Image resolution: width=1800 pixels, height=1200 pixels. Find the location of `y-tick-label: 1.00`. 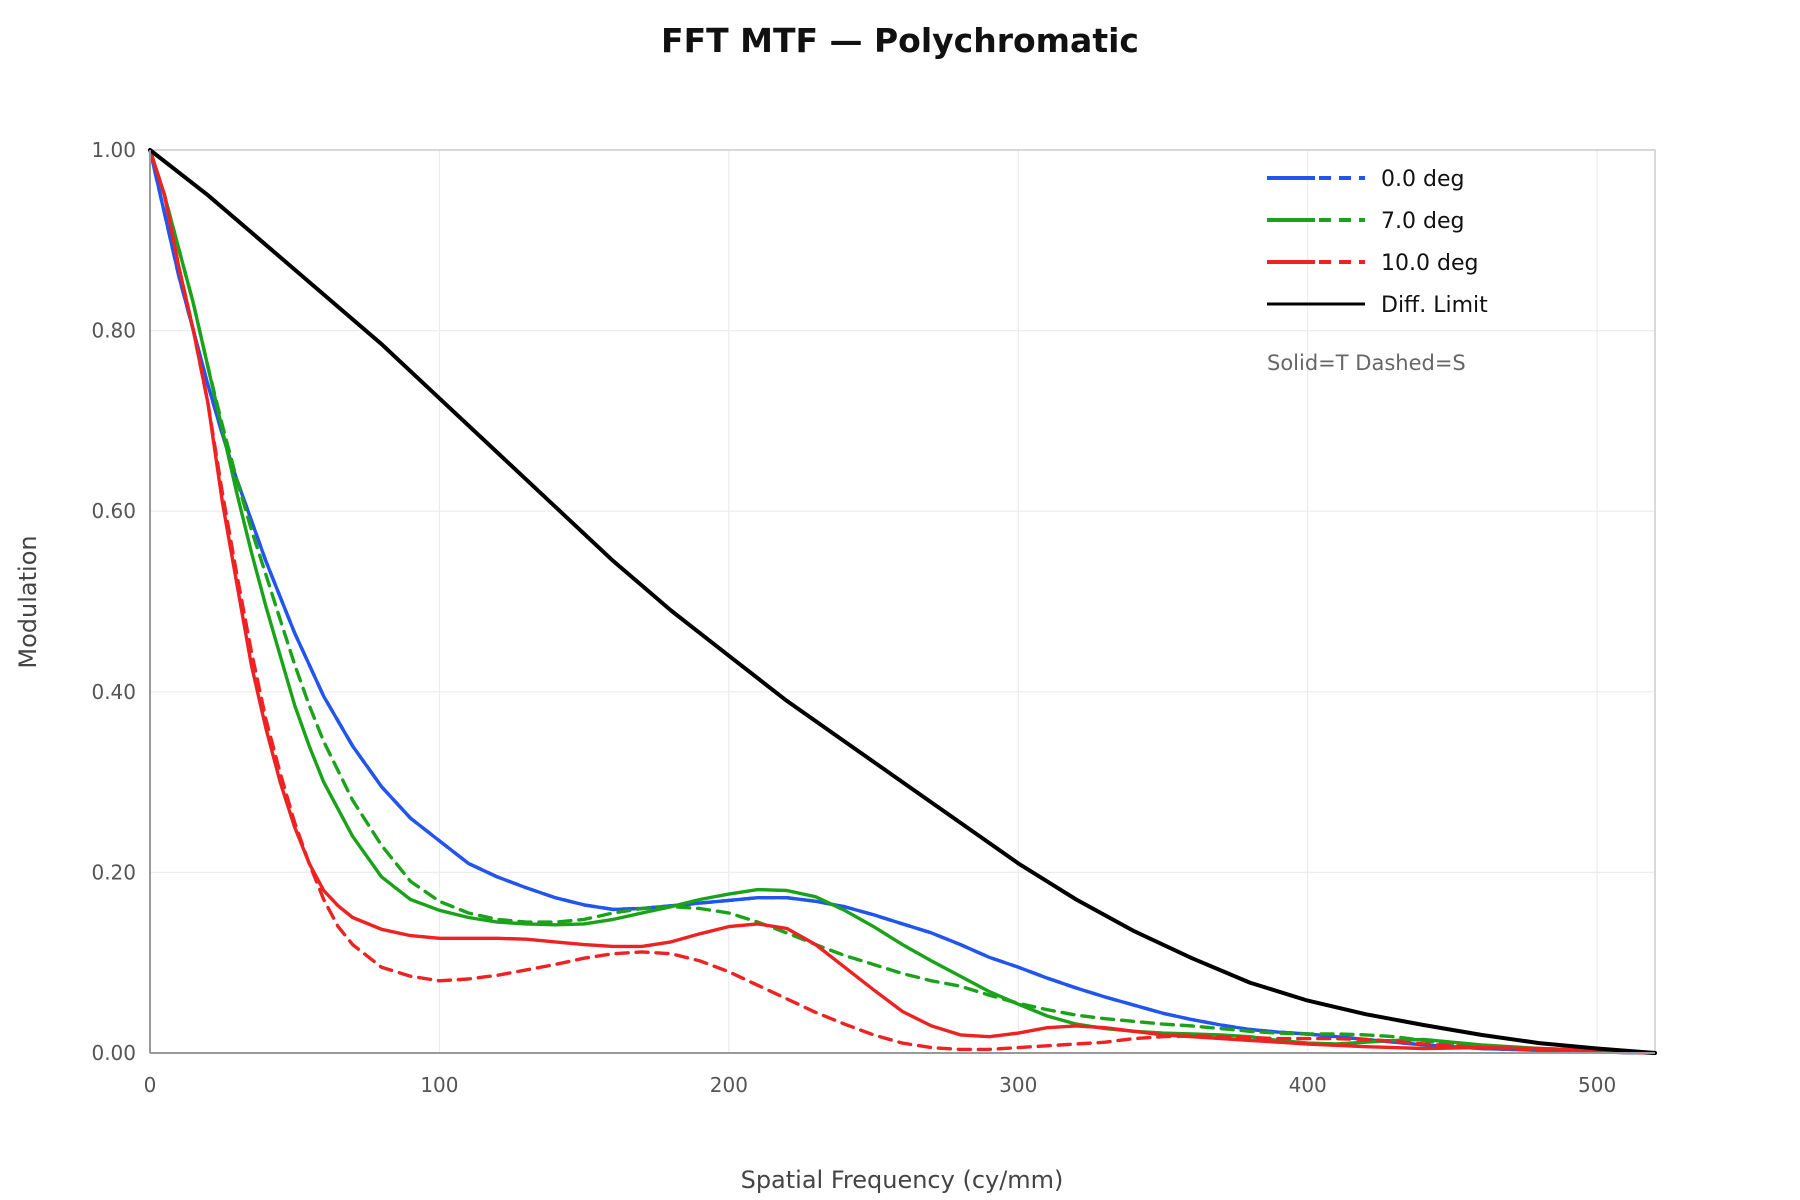

y-tick-label: 1.00 is located at coordinates (113, 150).